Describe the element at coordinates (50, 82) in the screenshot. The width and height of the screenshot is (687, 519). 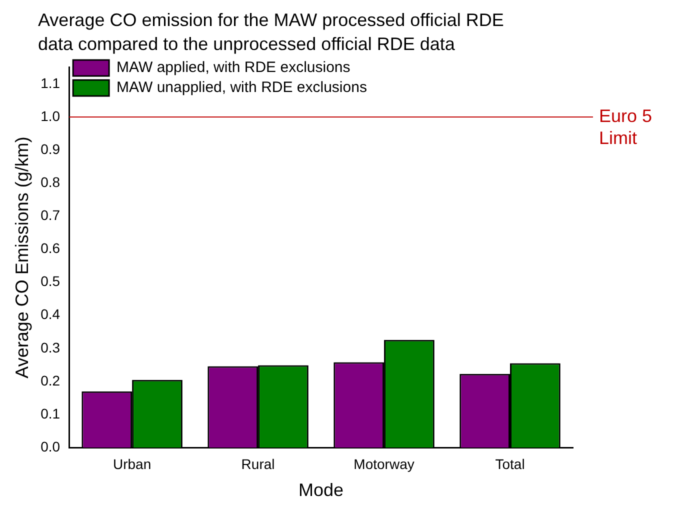
I see `y-tick-label: 1.1` at that location.